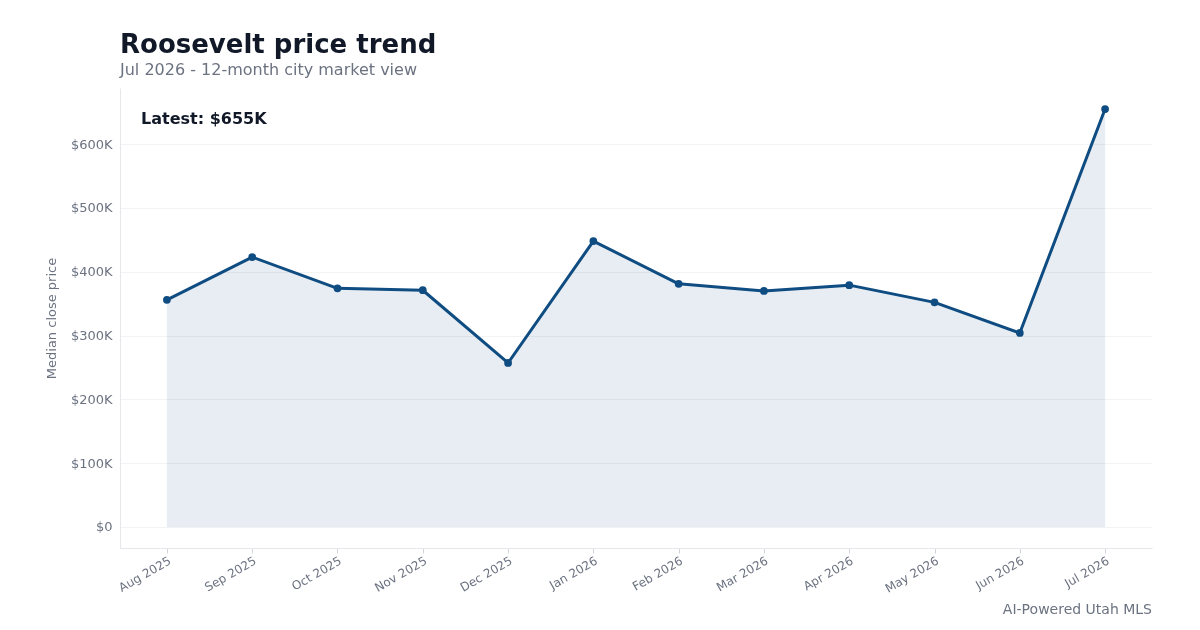  Describe the element at coordinates (51, 318) in the screenshot. I see `y-axis-title: Median close price` at that location.